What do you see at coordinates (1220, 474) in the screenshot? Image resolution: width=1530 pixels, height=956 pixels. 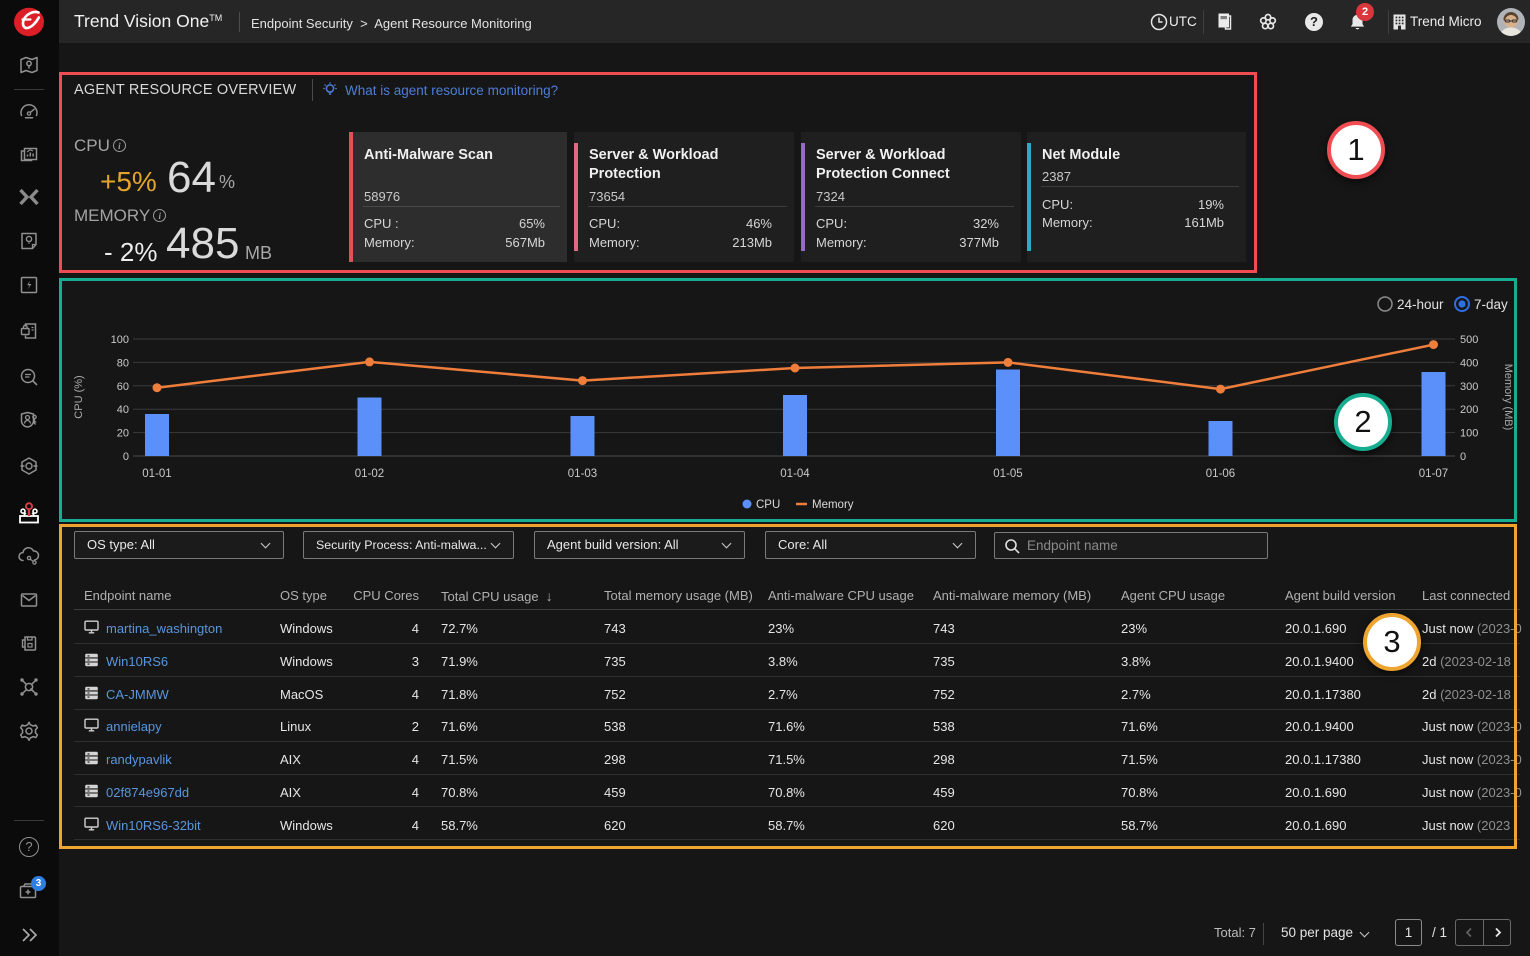 I see `svg-text: 01-06` at bounding box center [1220, 474].